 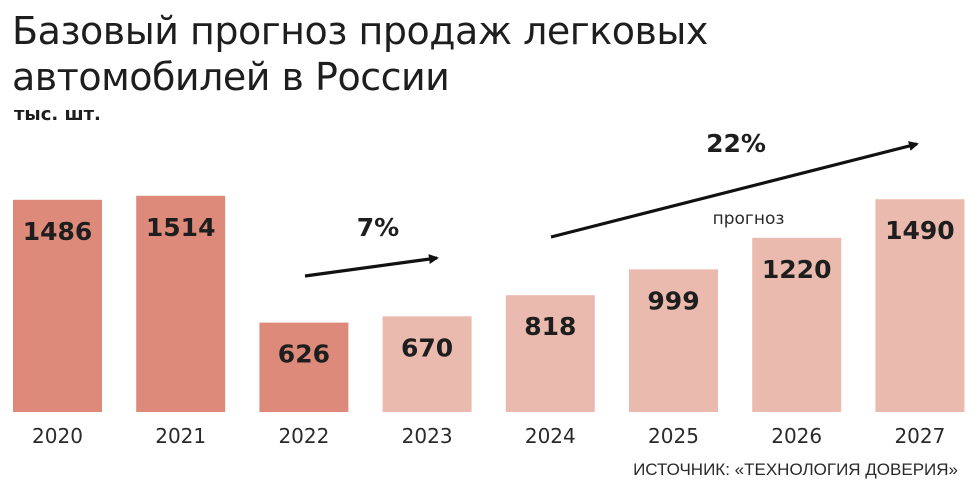 I want to click on growth-arrow-2024-2027, so click(x=734, y=190).